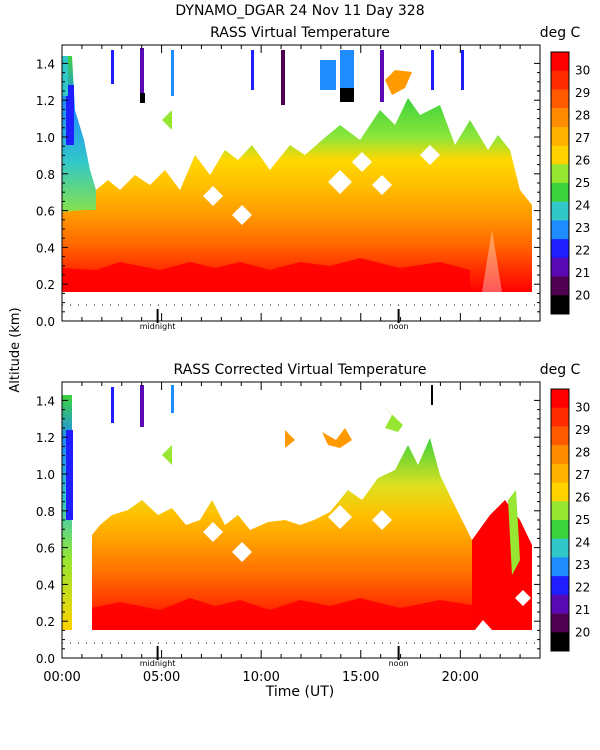  What do you see at coordinates (15, 349) in the screenshot?
I see `y-axis-label: Altitude (km)` at bounding box center [15, 349].